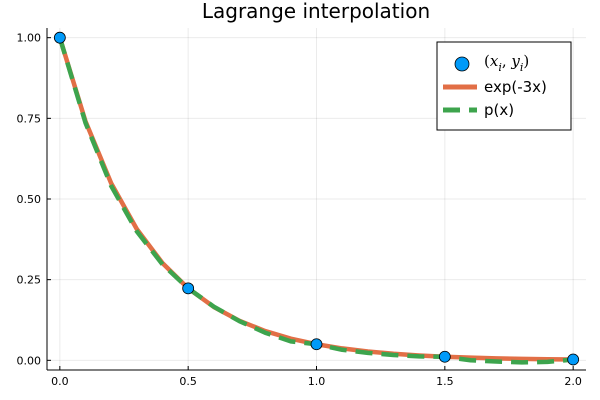 This screenshot has width=600, height=400. Describe the element at coordinates (445, 381) in the screenshot. I see `x-tick-label: 1.5` at that location.